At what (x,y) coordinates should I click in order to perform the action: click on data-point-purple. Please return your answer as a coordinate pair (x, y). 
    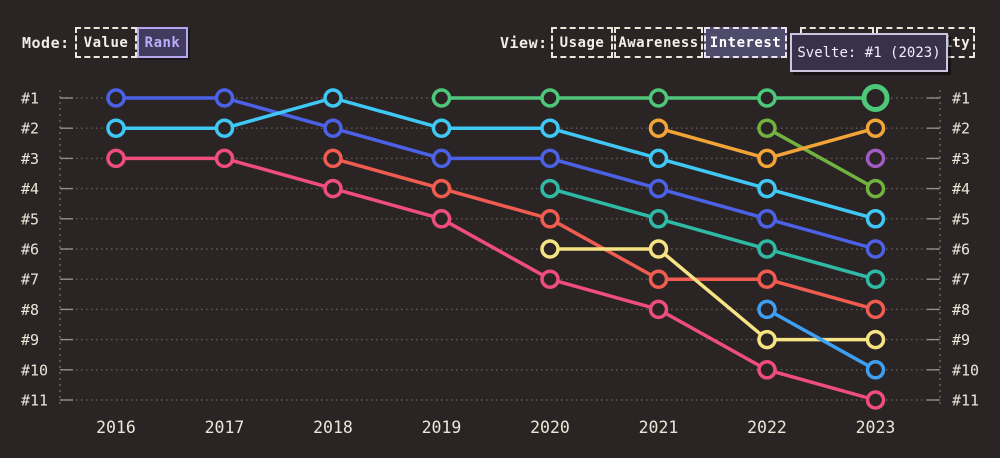
    Looking at the image, I should click on (875, 158).